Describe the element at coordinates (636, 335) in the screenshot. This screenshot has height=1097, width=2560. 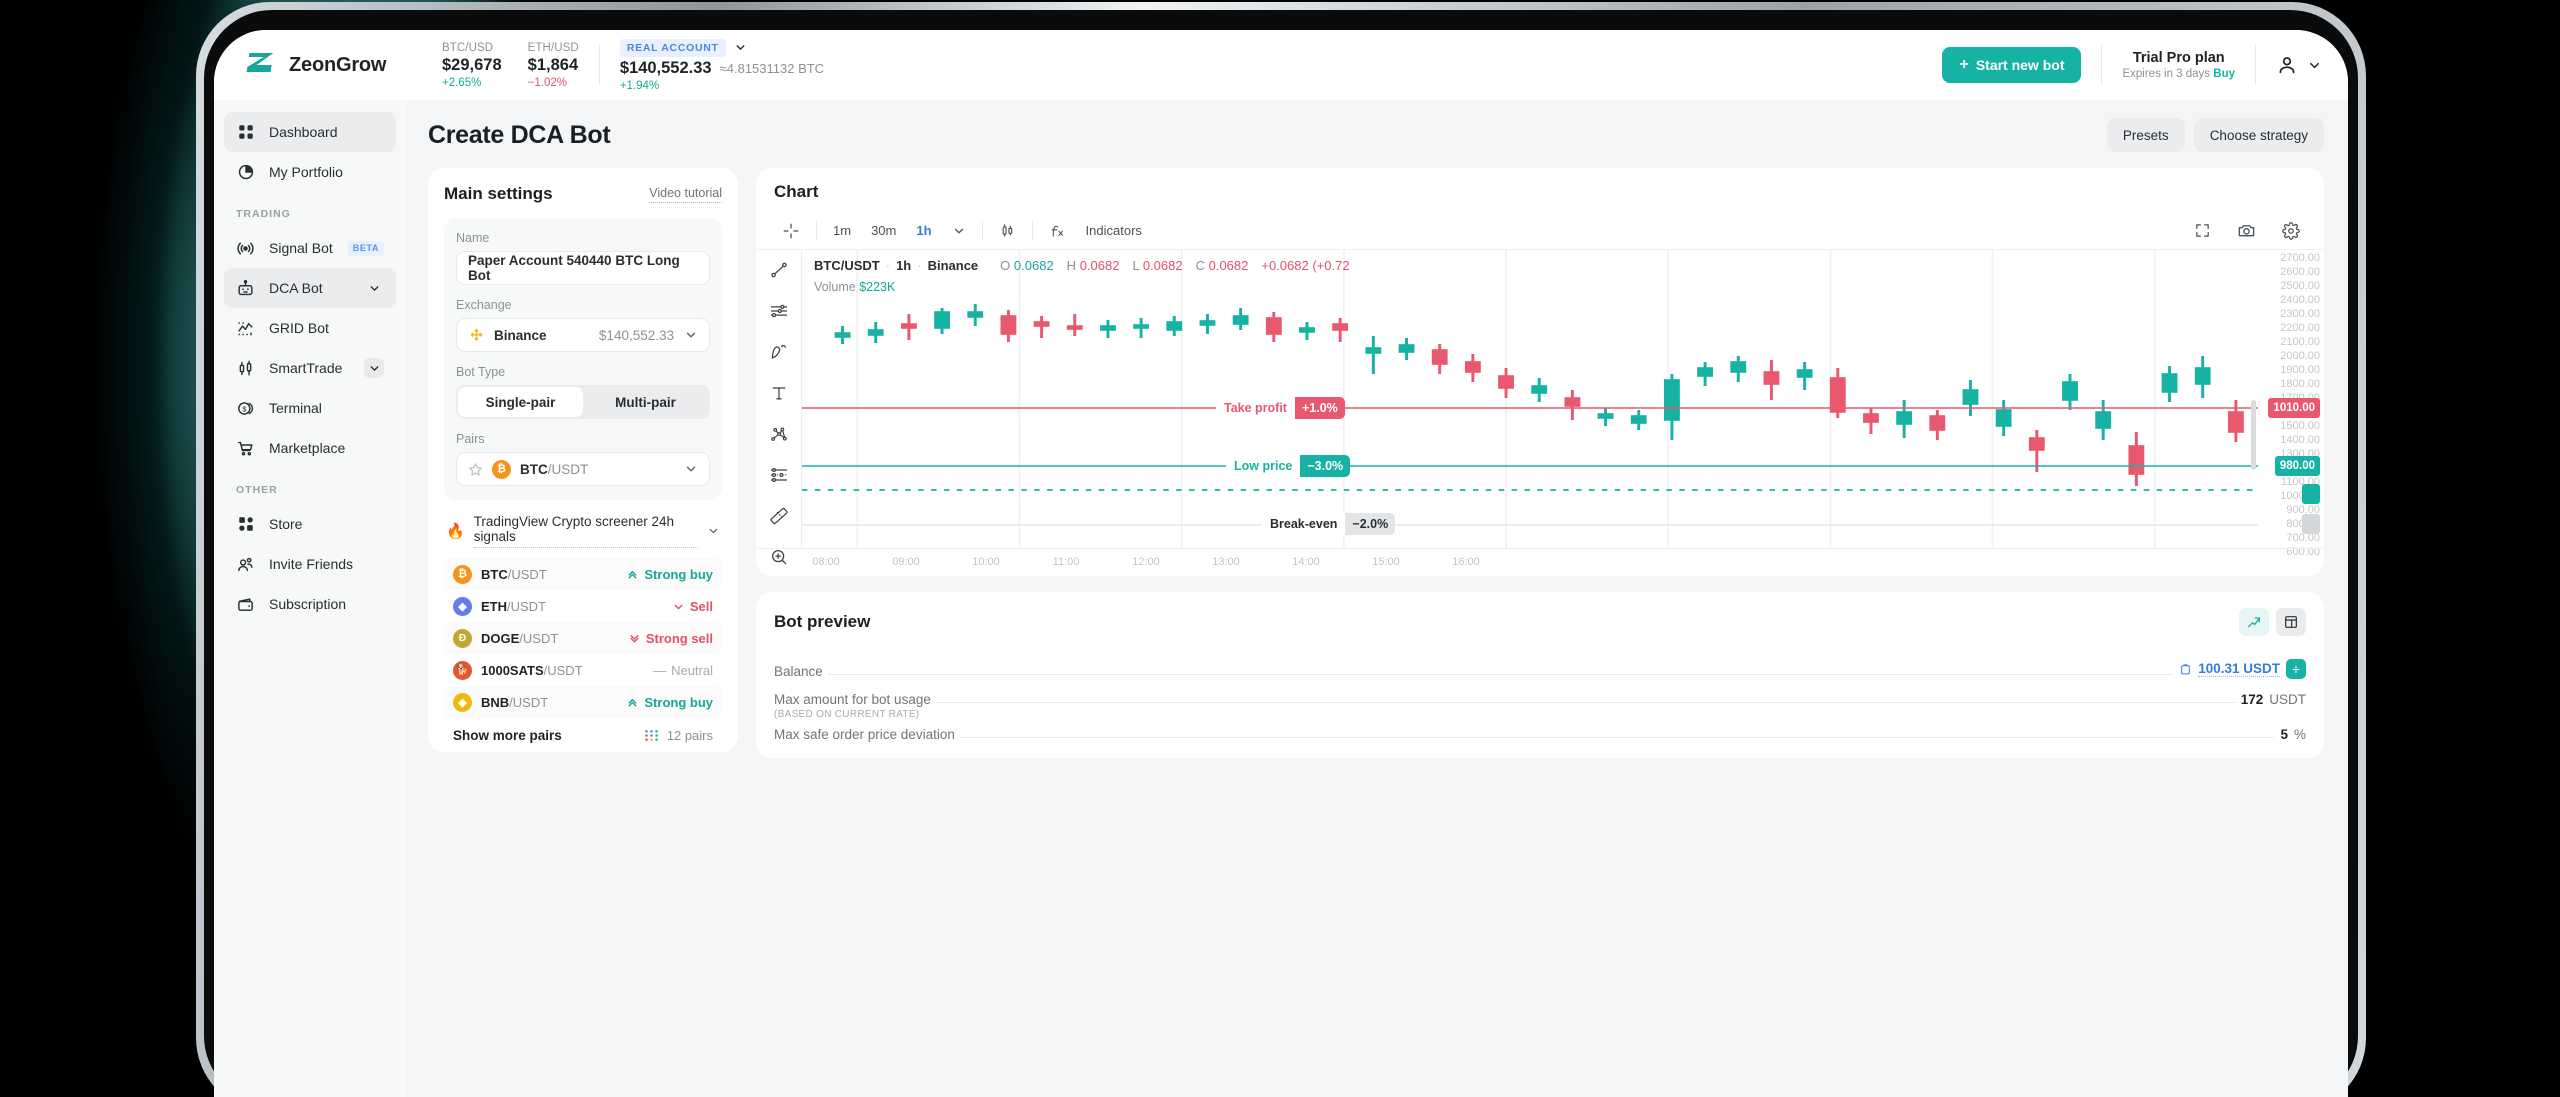
I see `exchange-balance: $140,552.33` at that location.